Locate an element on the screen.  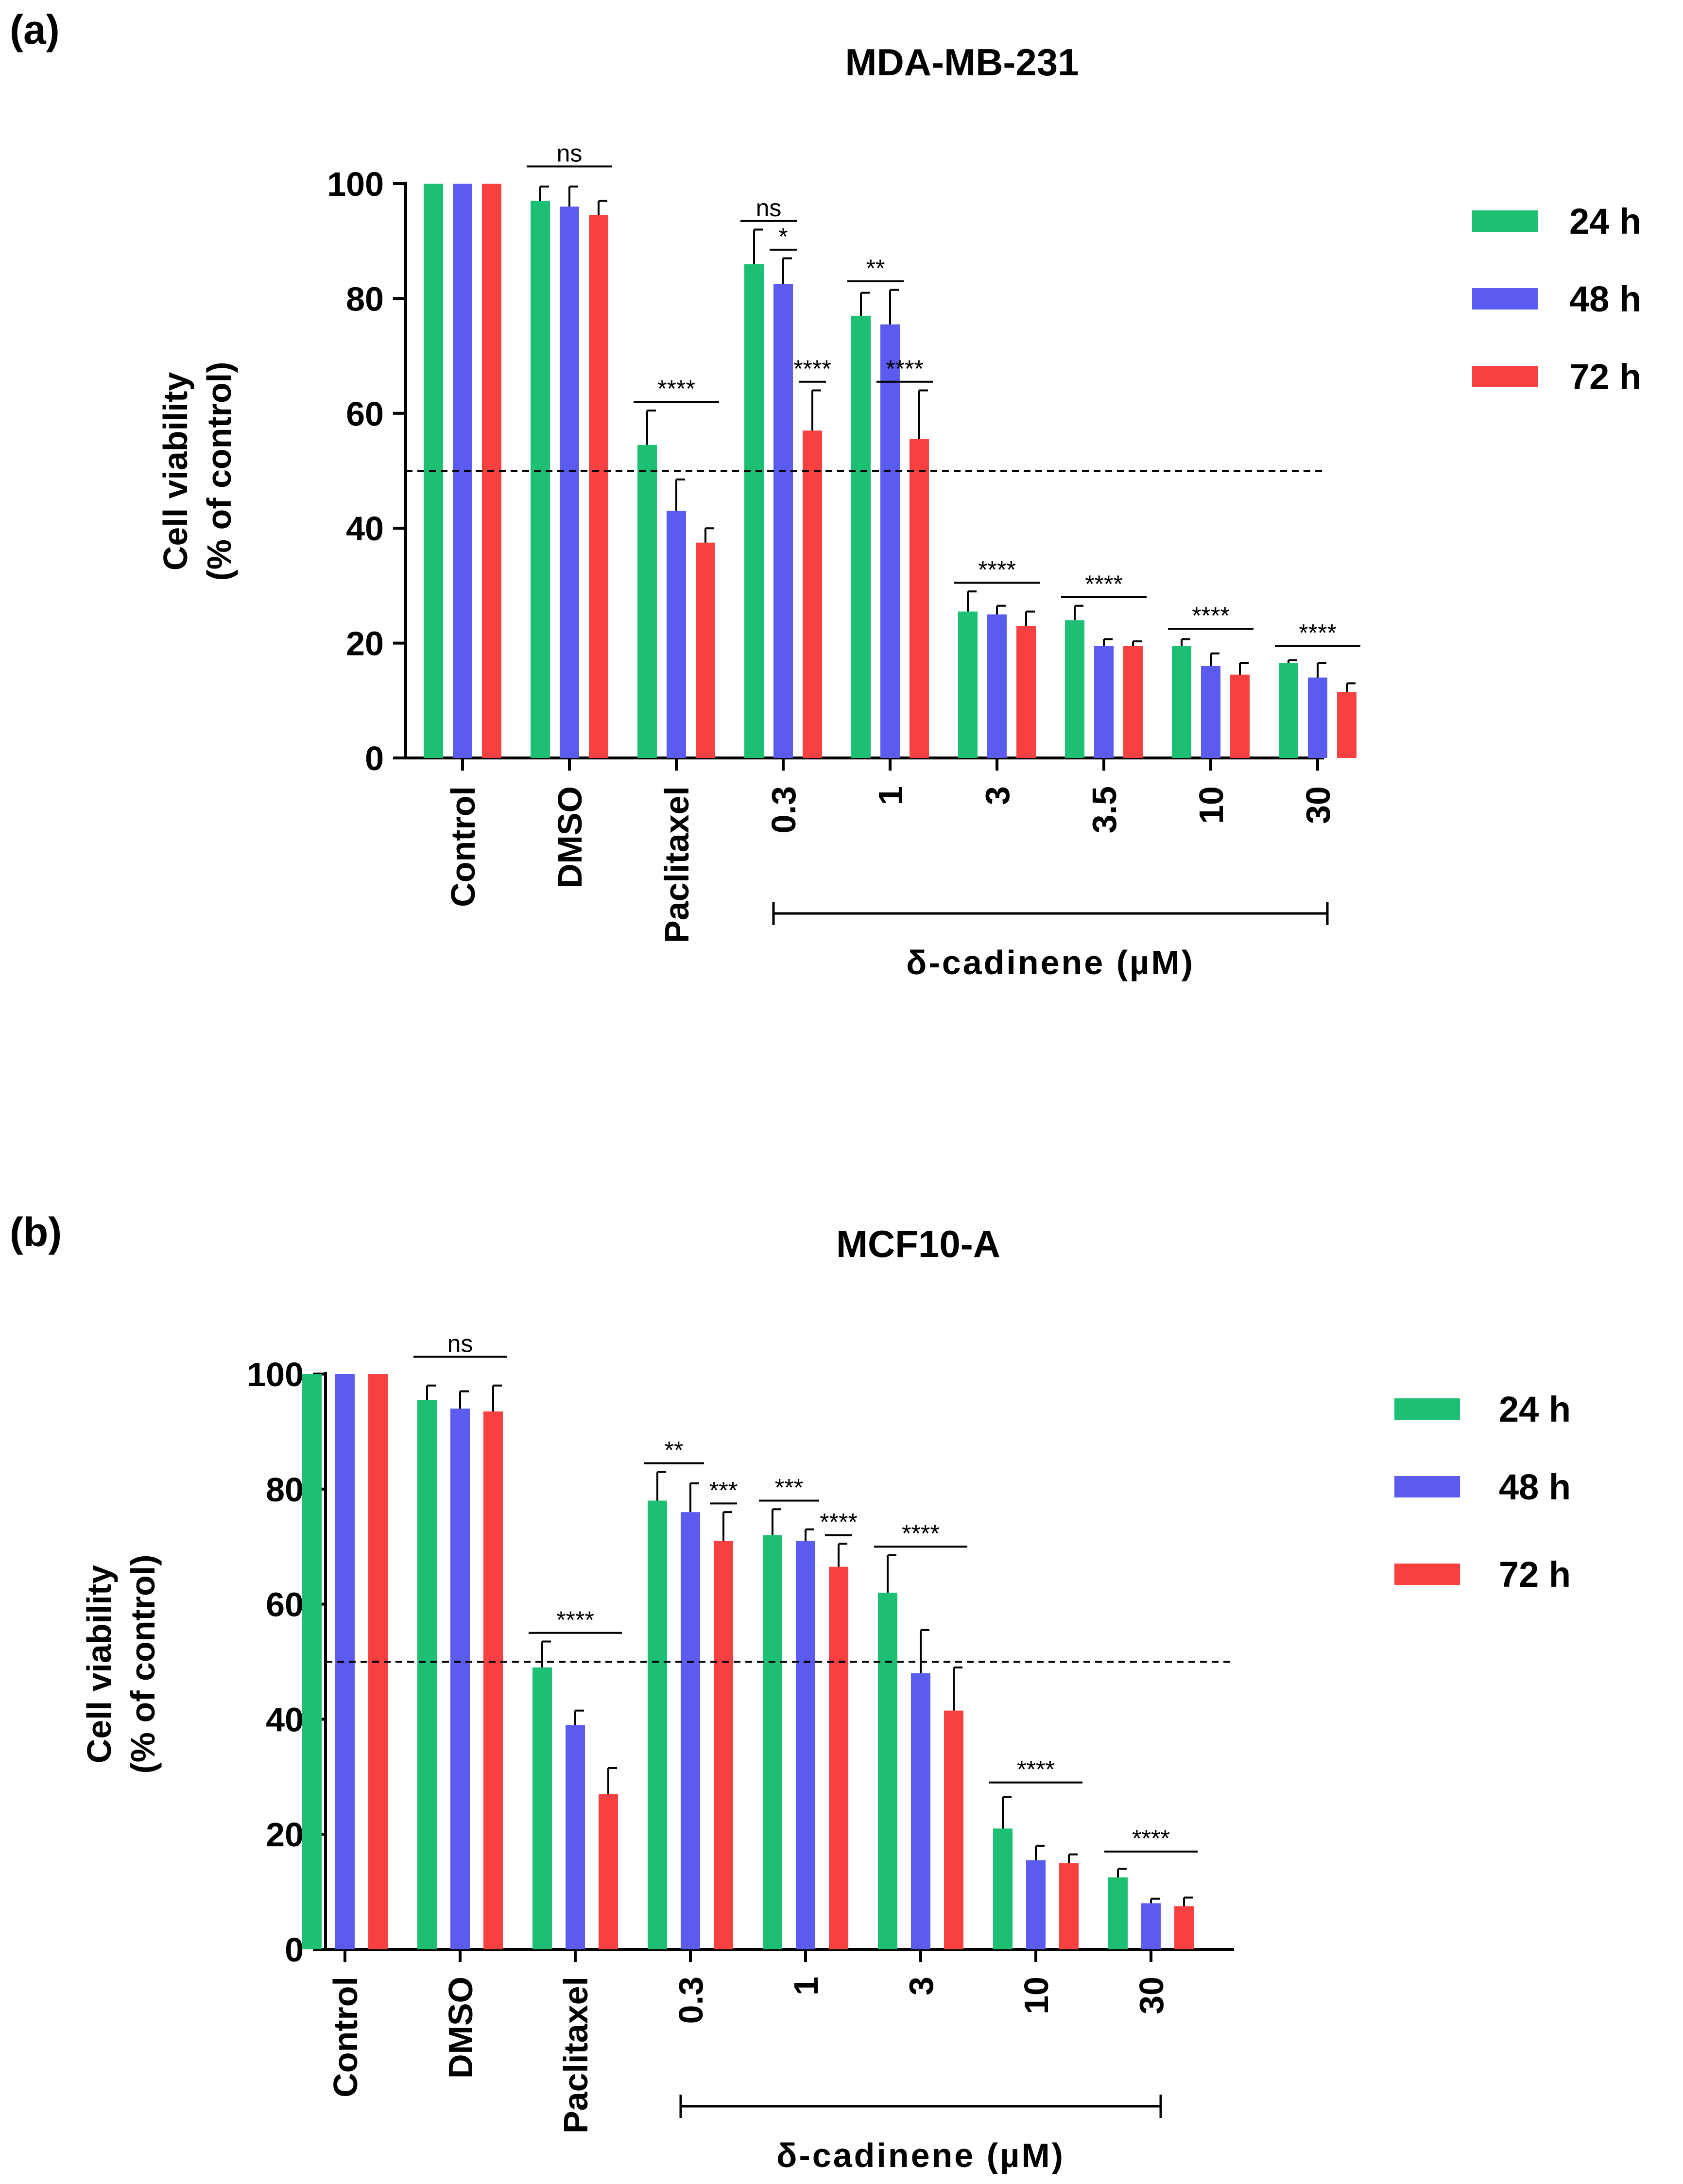
y-tick-label: 100 is located at coordinates (275, 1374).